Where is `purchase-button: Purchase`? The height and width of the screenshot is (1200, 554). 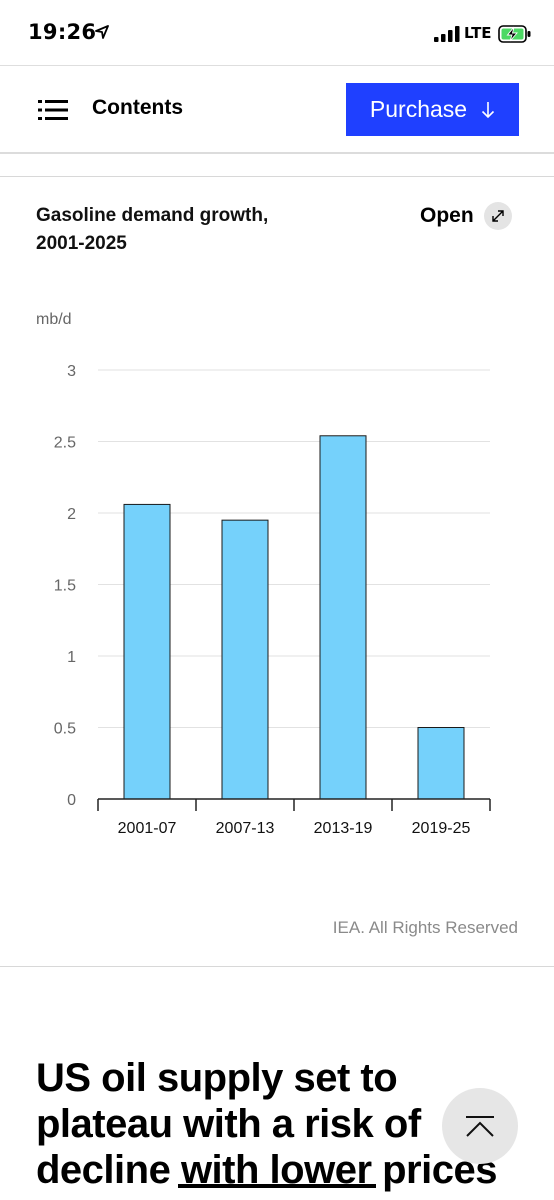
purchase-button: Purchase is located at coordinates (432, 109).